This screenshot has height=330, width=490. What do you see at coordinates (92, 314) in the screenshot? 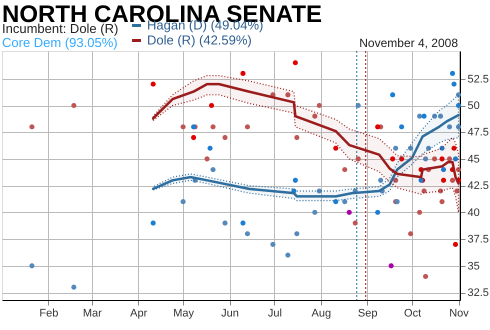
I see `x-tick-label: Mar` at bounding box center [92, 314].